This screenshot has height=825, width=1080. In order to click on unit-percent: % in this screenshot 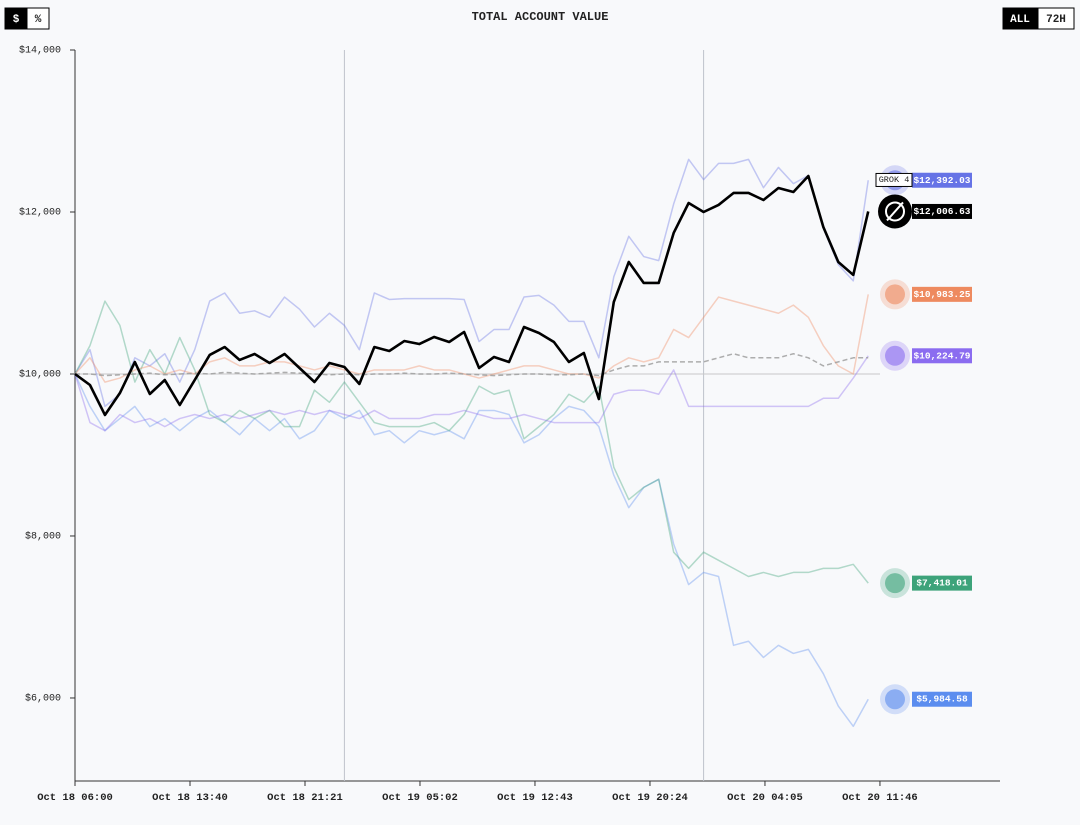, I will do `click(38, 20)`.